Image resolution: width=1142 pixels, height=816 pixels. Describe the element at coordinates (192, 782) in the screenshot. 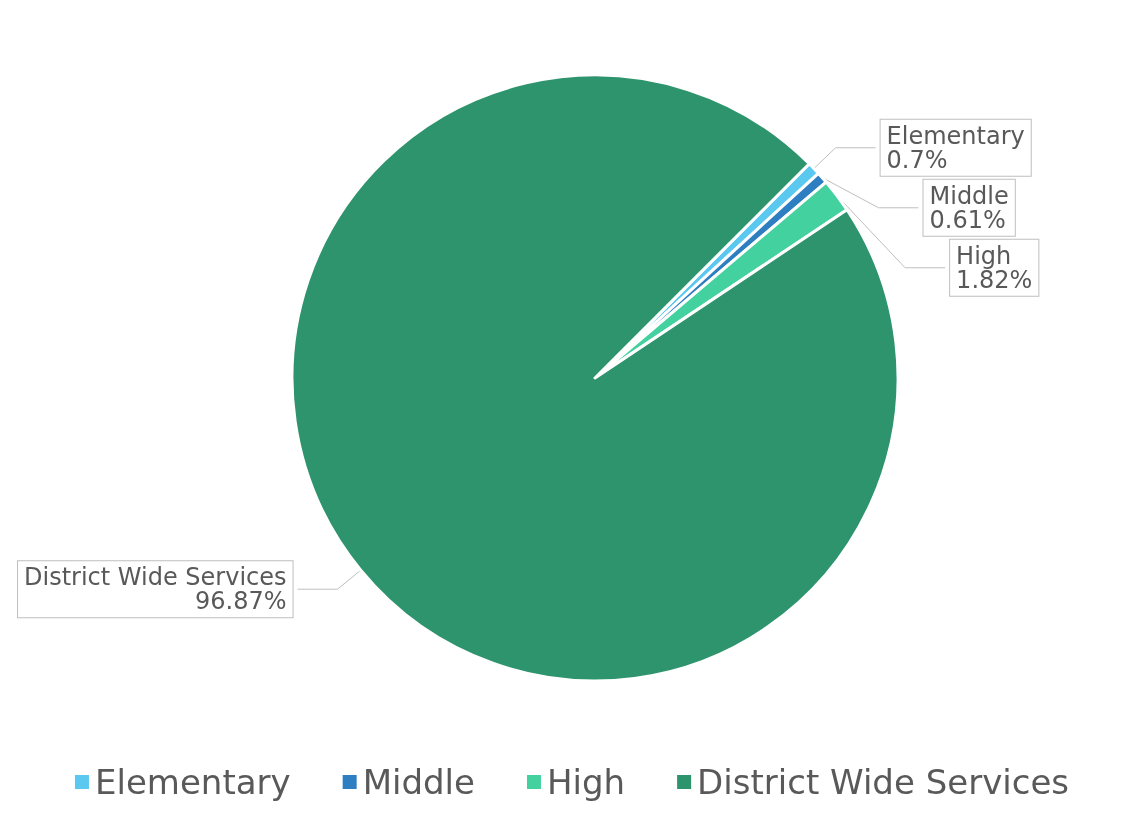

I see `legend-label: Elementary` at that location.